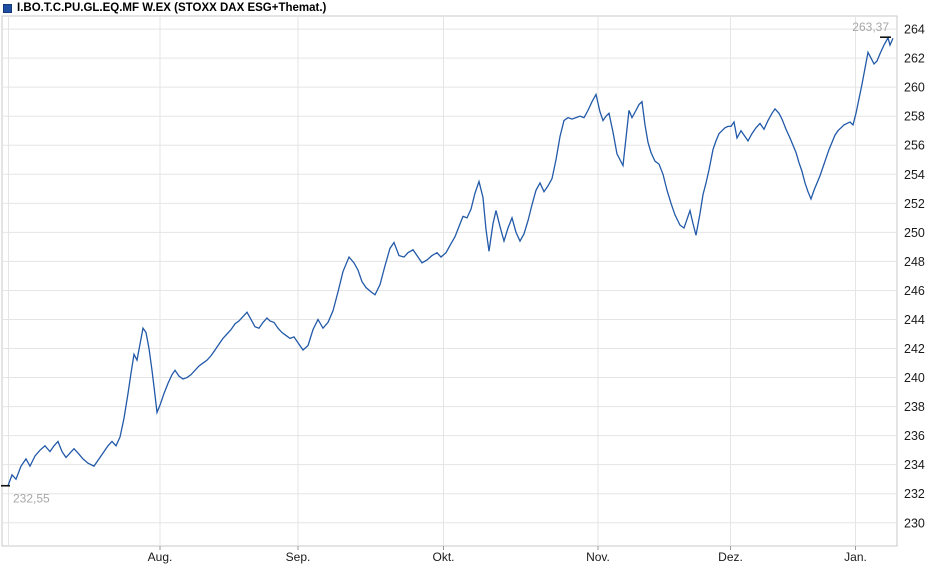 The image size is (940, 584). What do you see at coordinates (598, 557) in the screenshot?
I see `month-label: Nov.` at bounding box center [598, 557].